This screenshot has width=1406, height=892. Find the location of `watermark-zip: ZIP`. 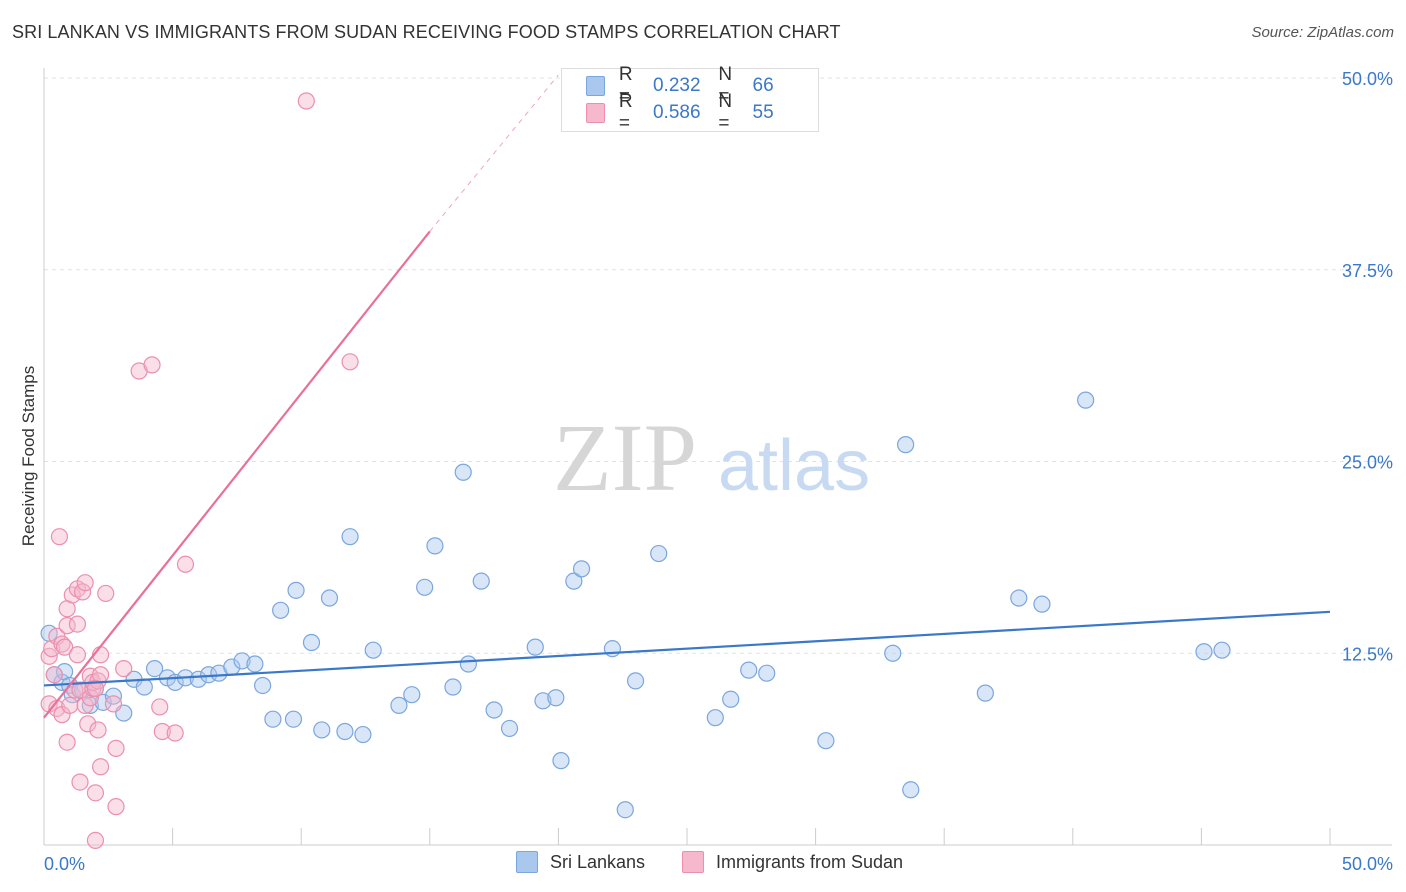

watermark-zip: ZIP is located at coordinates (625, 457).